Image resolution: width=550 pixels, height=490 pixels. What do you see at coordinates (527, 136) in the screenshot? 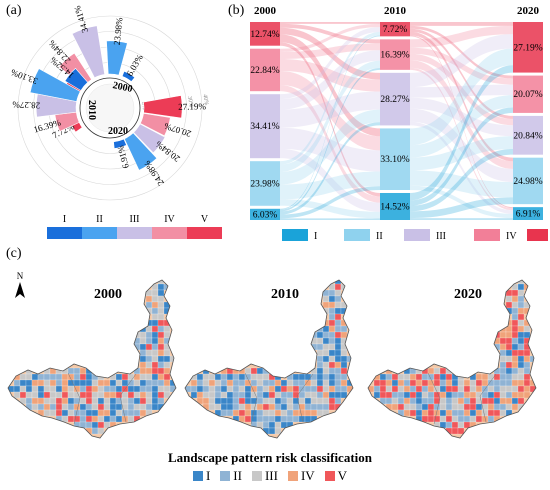
I see `sankey-value-label: 20.84%` at bounding box center [527, 136].